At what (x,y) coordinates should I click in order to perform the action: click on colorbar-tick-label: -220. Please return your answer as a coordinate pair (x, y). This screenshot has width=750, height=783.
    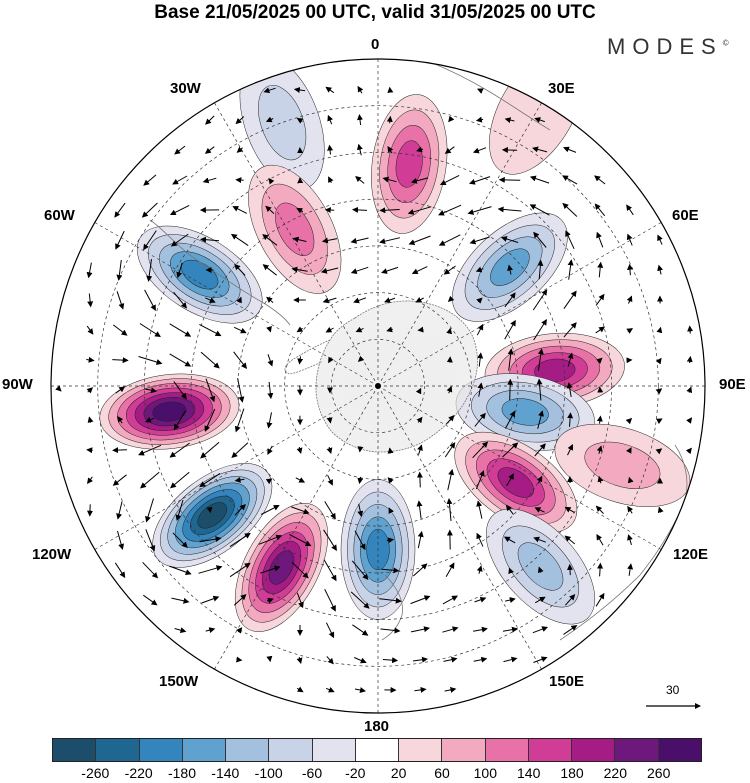
    Looking at the image, I should click on (138, 773).